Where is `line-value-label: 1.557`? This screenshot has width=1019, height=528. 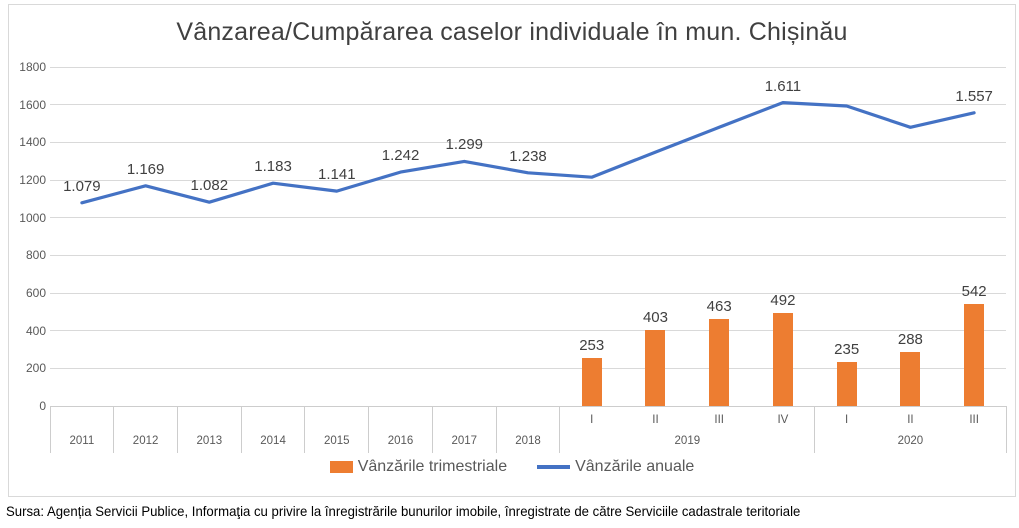 line-value-label: 1.557 is located at coordinates (974, 96).